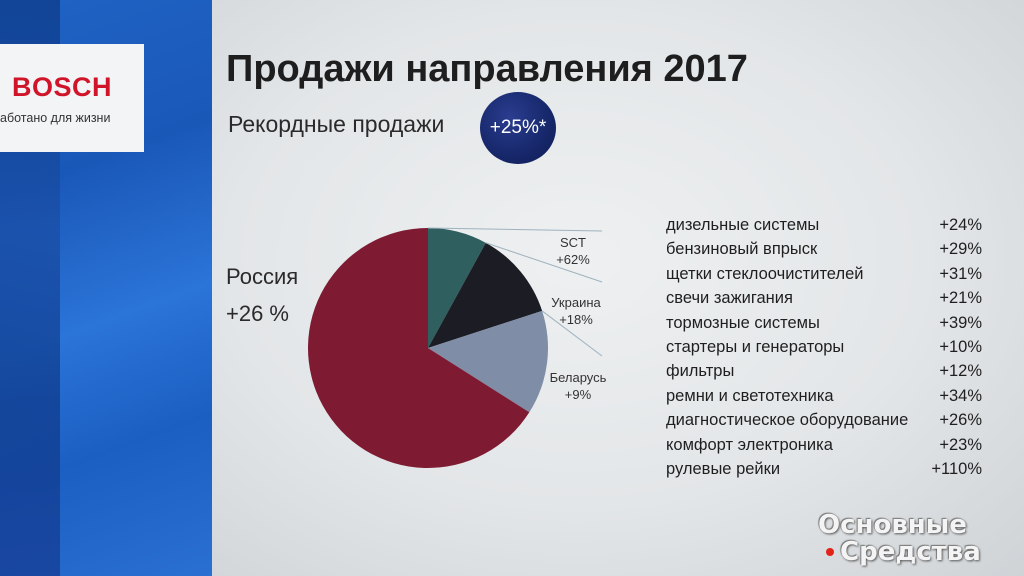  Describe the element at coordinates (960, 225) in the screenshot. I see `product-growth: +24%` at that location.